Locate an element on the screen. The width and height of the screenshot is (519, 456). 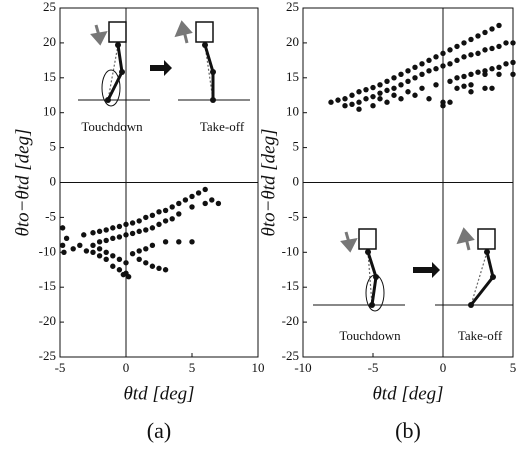
spring-line is located at coordinates (370, 278).